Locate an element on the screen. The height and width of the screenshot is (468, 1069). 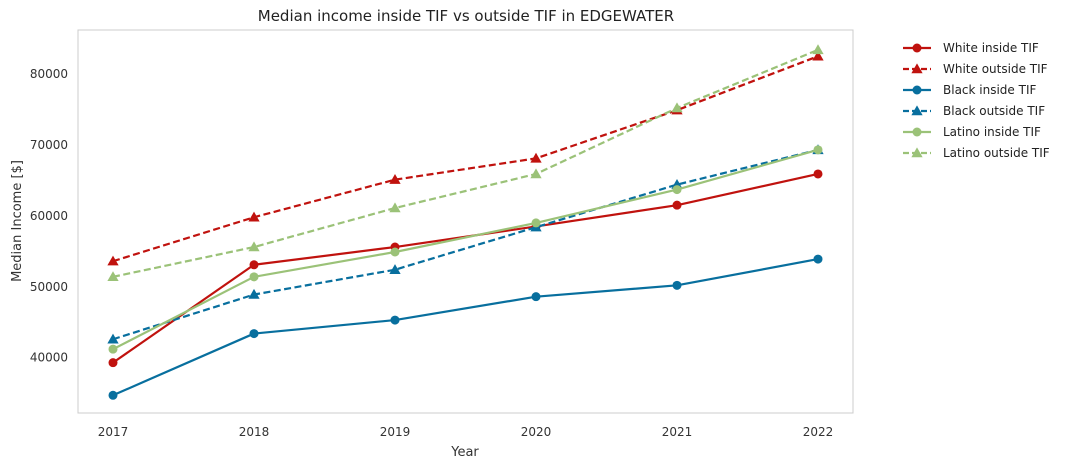
y-tick-label: 60000 is located at coordinates (49, 216).